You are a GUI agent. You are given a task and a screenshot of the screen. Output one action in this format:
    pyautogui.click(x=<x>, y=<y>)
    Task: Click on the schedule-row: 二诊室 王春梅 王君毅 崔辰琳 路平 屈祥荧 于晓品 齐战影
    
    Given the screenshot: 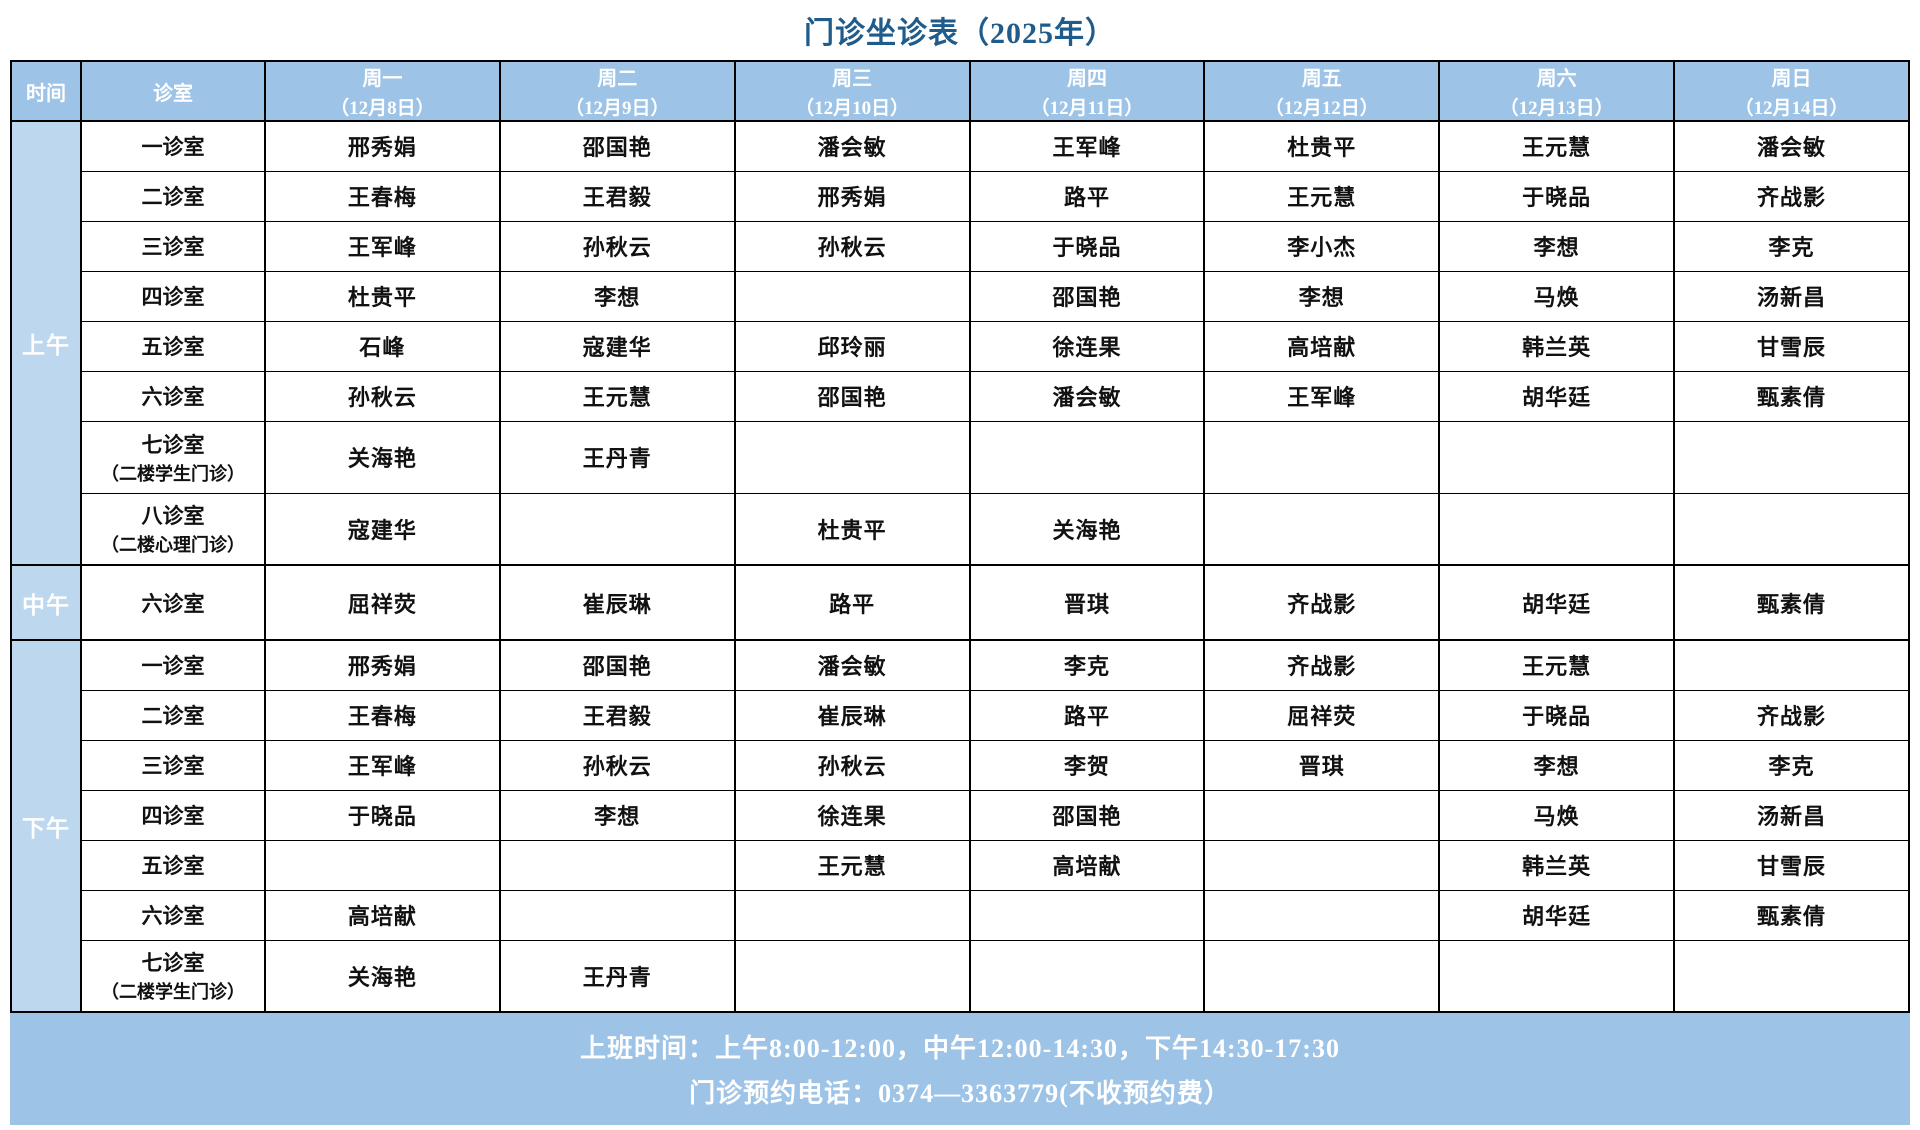 What is the action you would take?
    pyautogui.click(x=960, y=715)
    